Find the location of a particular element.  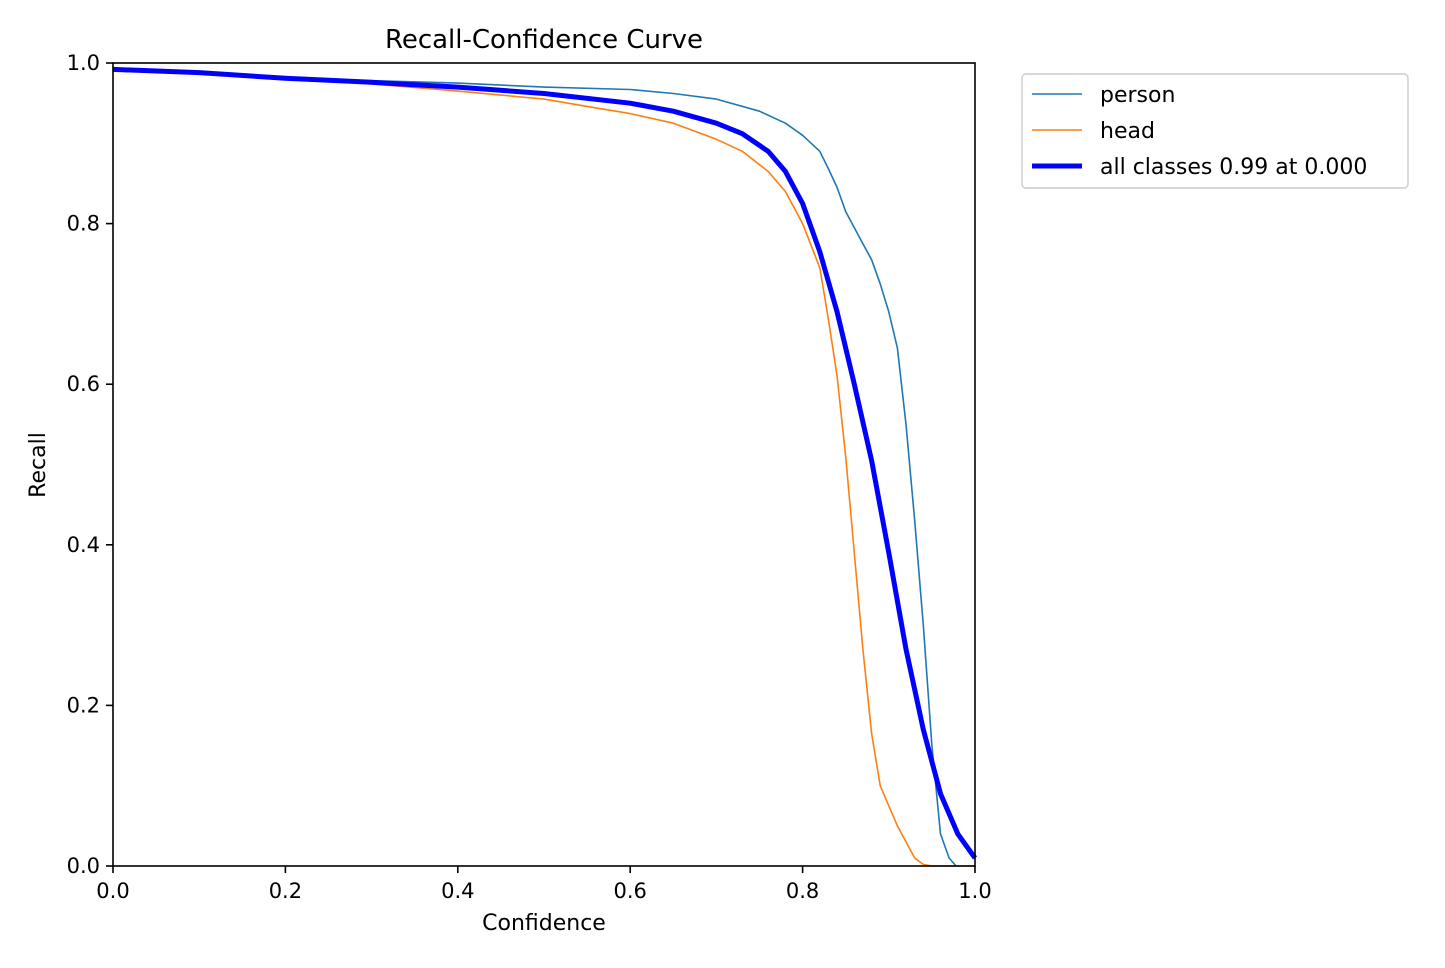

x-tick-label: 0.8 is located at coordinates (802, 891).